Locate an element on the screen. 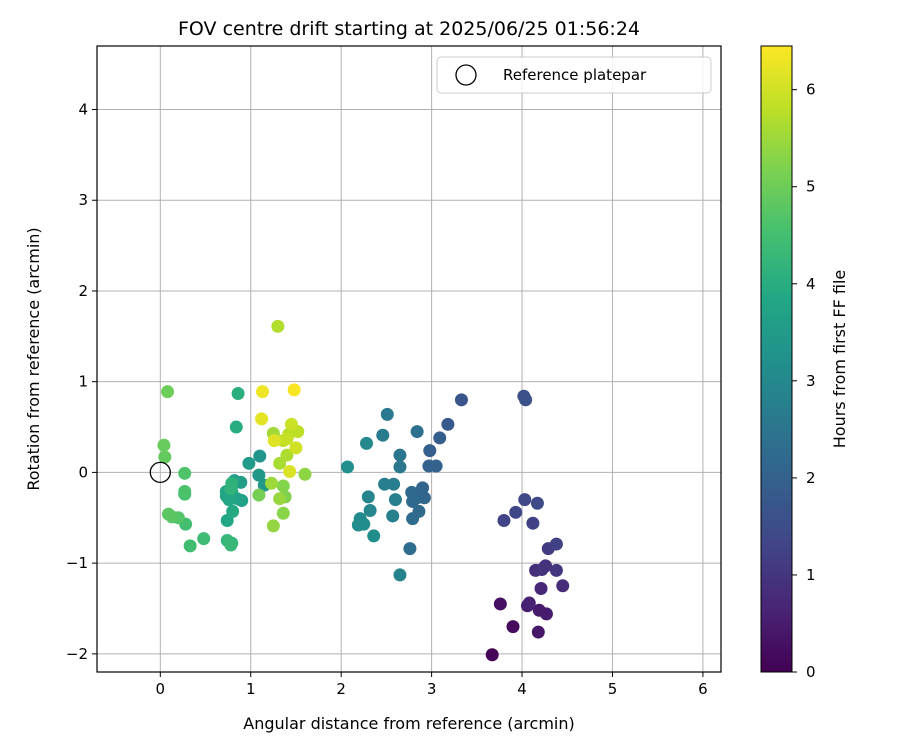 This screenshot has height=750, width=900. reference-marker is located at coordinates (160, 472).